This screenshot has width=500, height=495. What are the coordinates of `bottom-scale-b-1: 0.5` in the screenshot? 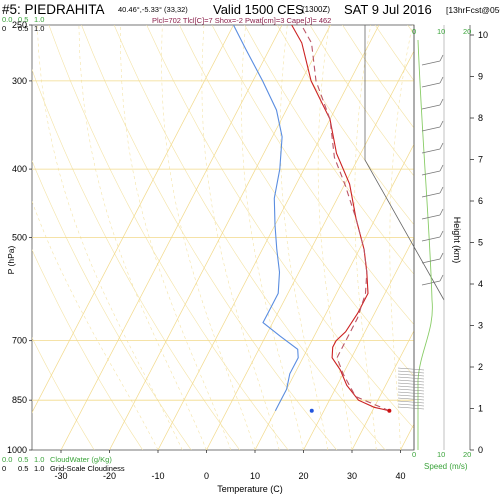 It's located at (23, 468).